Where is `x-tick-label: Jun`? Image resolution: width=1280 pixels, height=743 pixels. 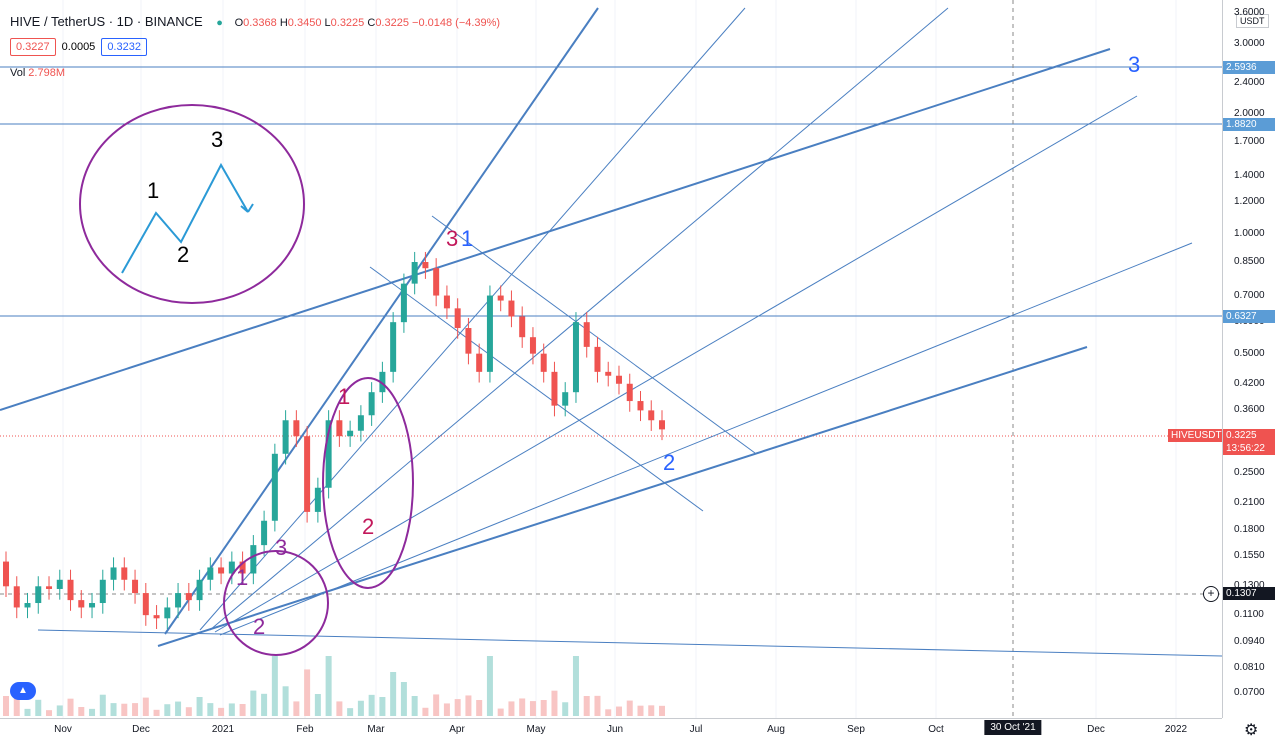 x-tick-label: Jun is located at coordinates (615, 729).